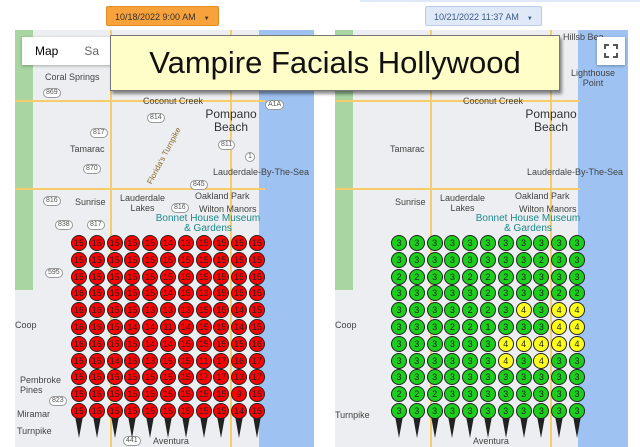 The height and width of the screenshot is (447, 640). I want to click on rank-pin: 1, so click(488, 327).